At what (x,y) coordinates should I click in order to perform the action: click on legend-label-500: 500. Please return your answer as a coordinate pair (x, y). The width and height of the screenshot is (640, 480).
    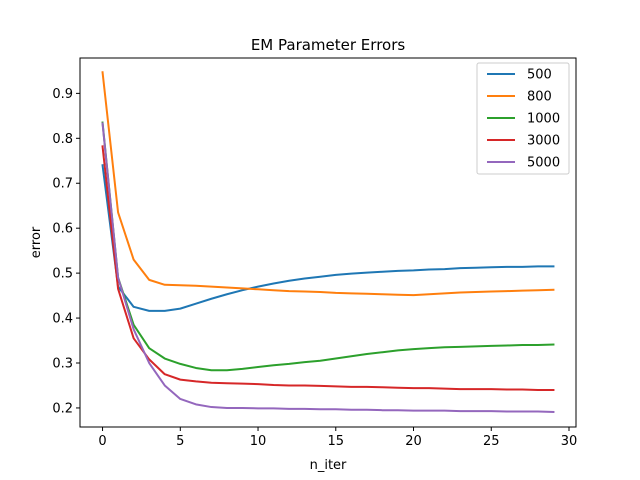
    Looking at the image, I should click on (539, 75).